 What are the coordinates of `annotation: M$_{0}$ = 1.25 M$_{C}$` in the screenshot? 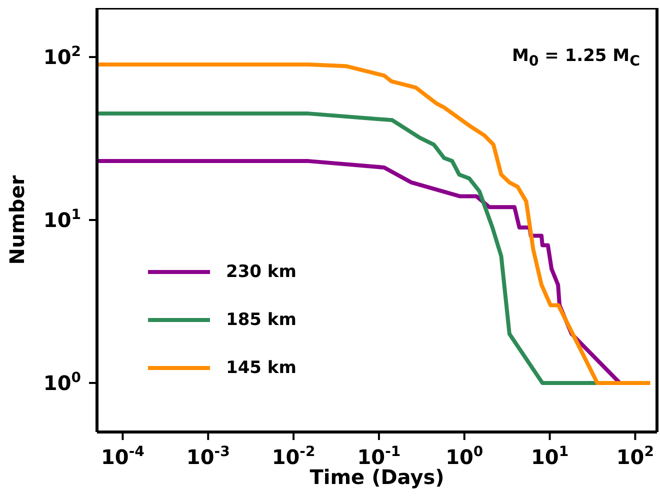 It's located at (576, 58).